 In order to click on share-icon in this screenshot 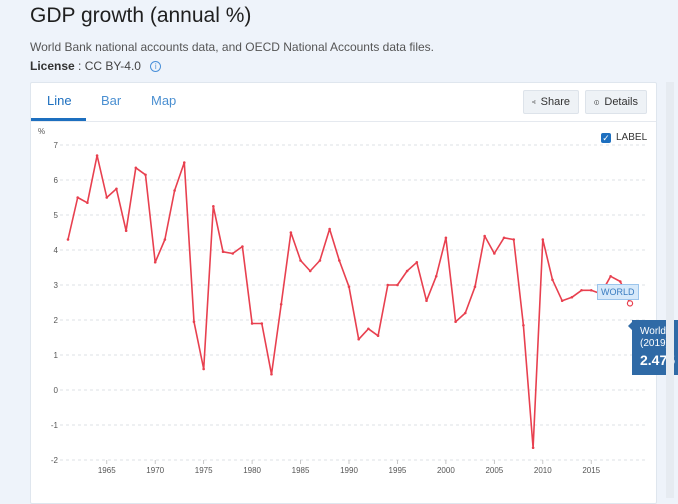, I will do `click(534, 102)`.